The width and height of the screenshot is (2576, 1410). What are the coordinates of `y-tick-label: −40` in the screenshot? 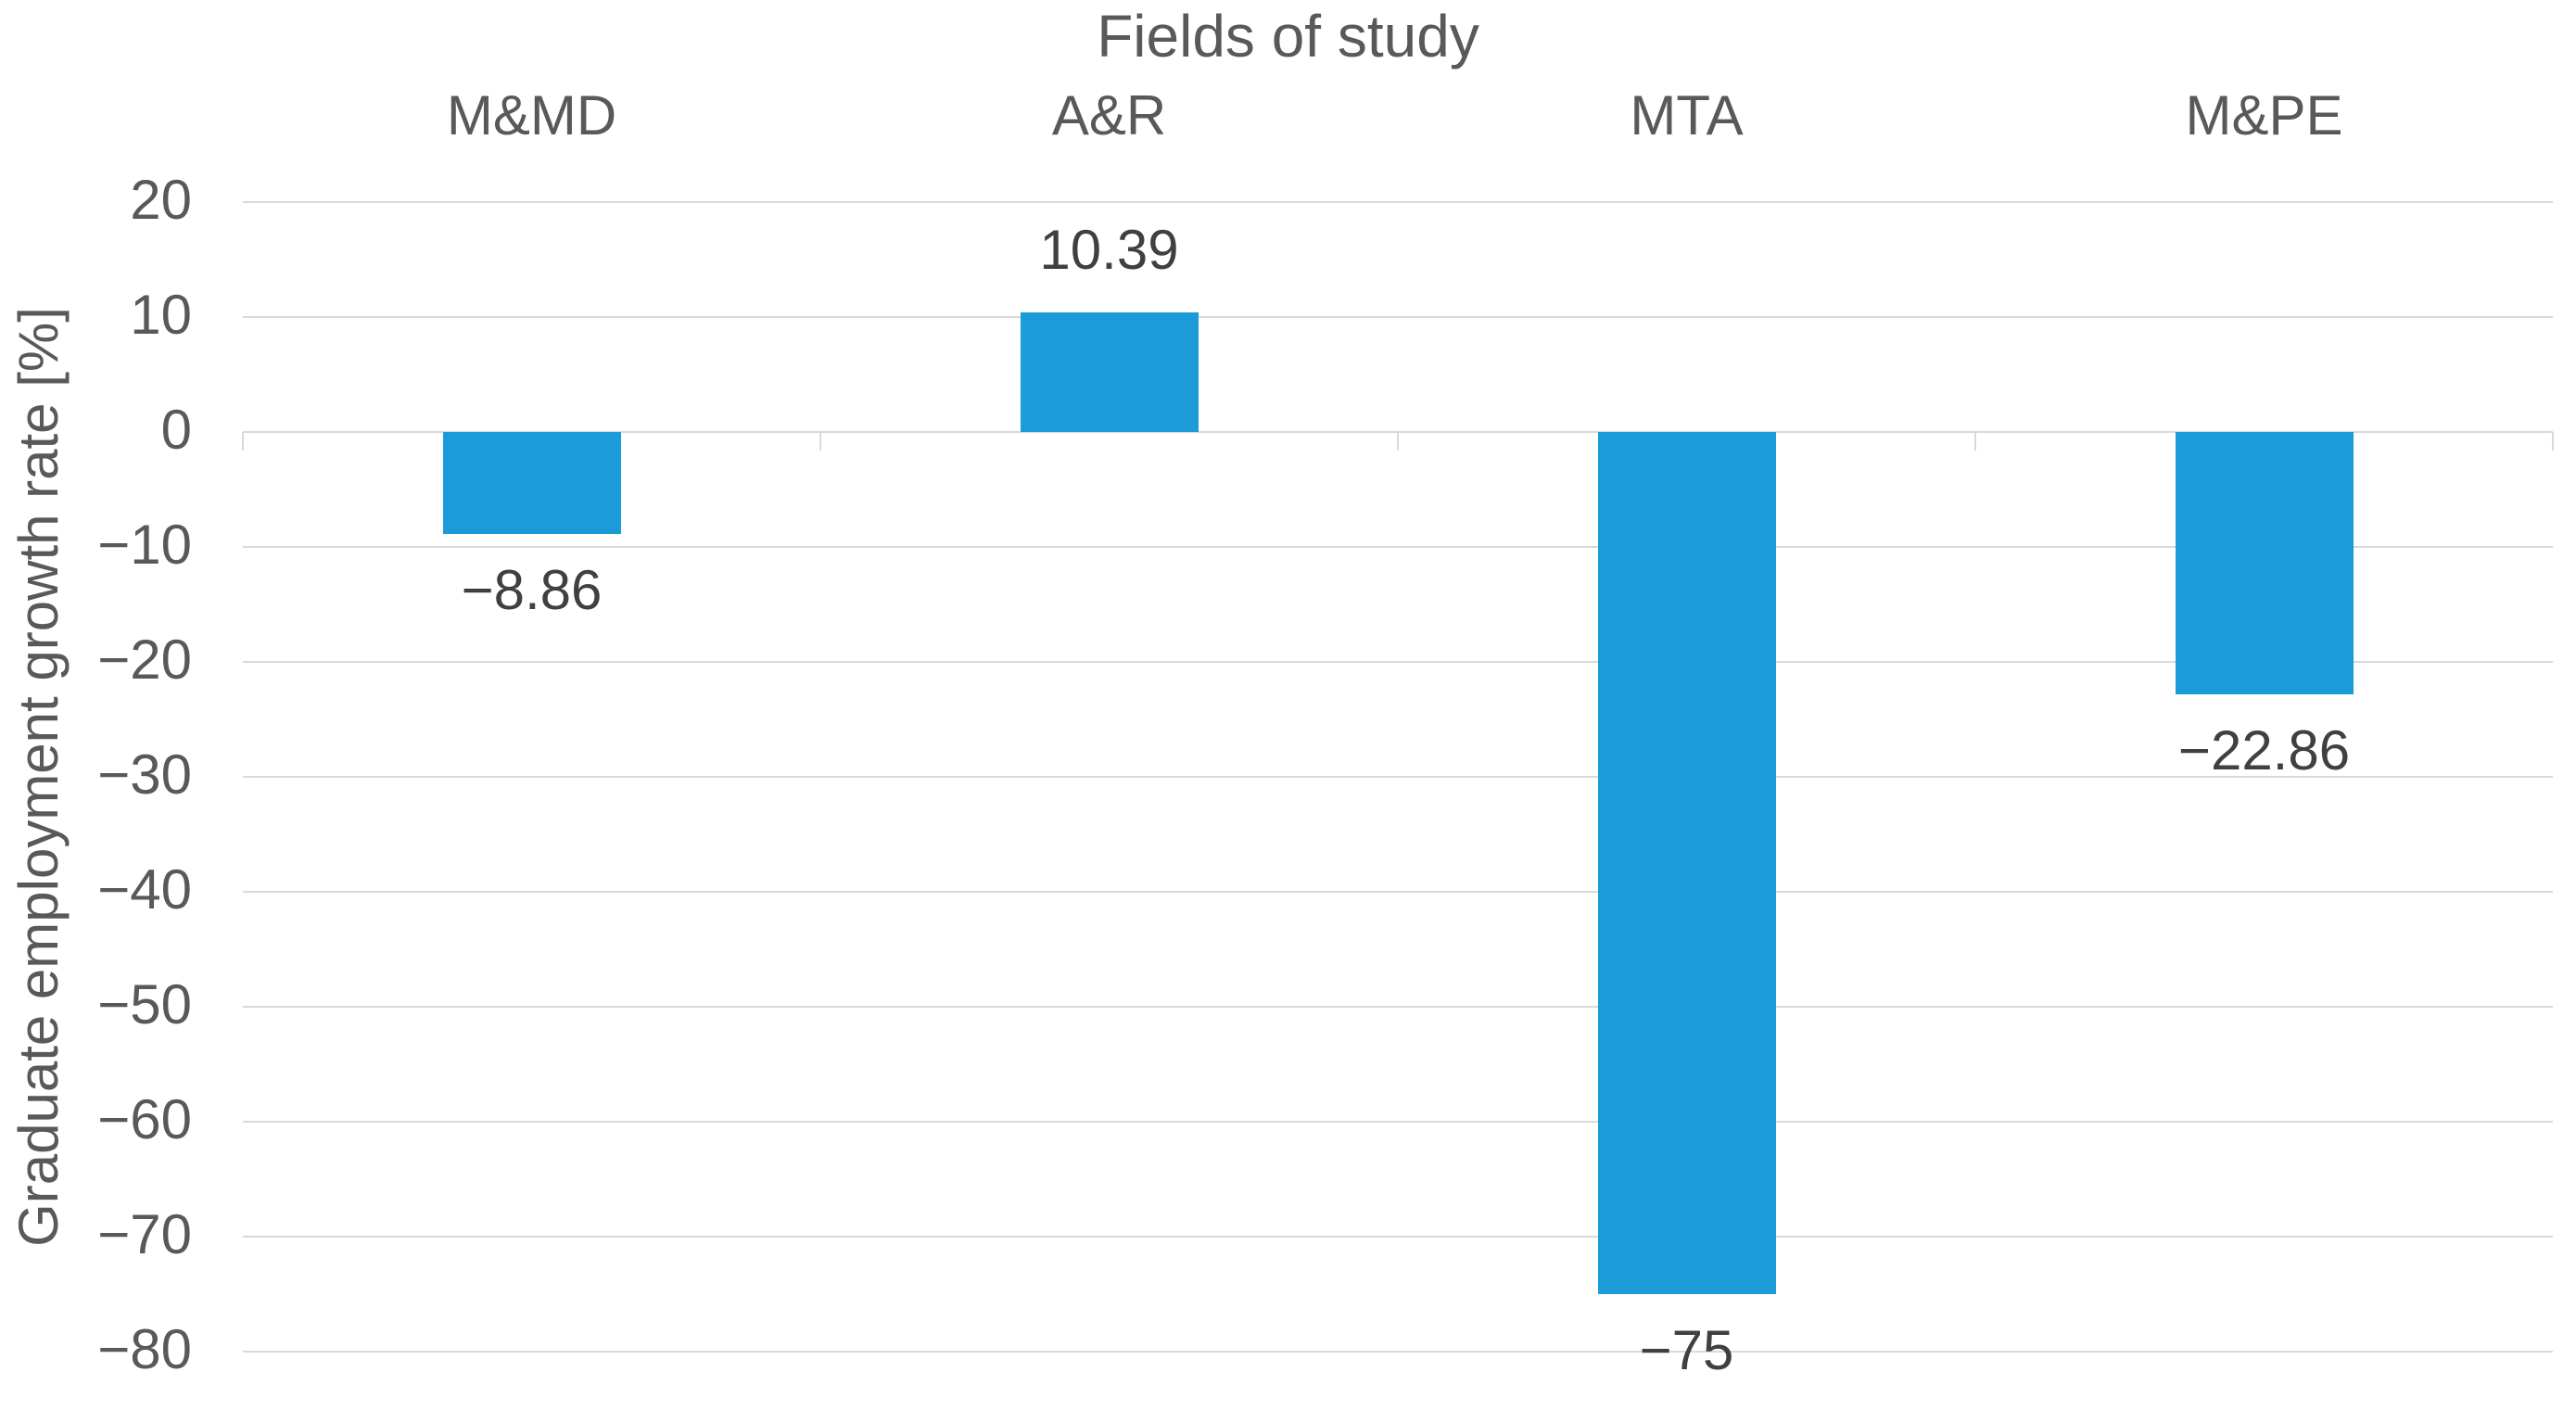 It's located at (144, 889).